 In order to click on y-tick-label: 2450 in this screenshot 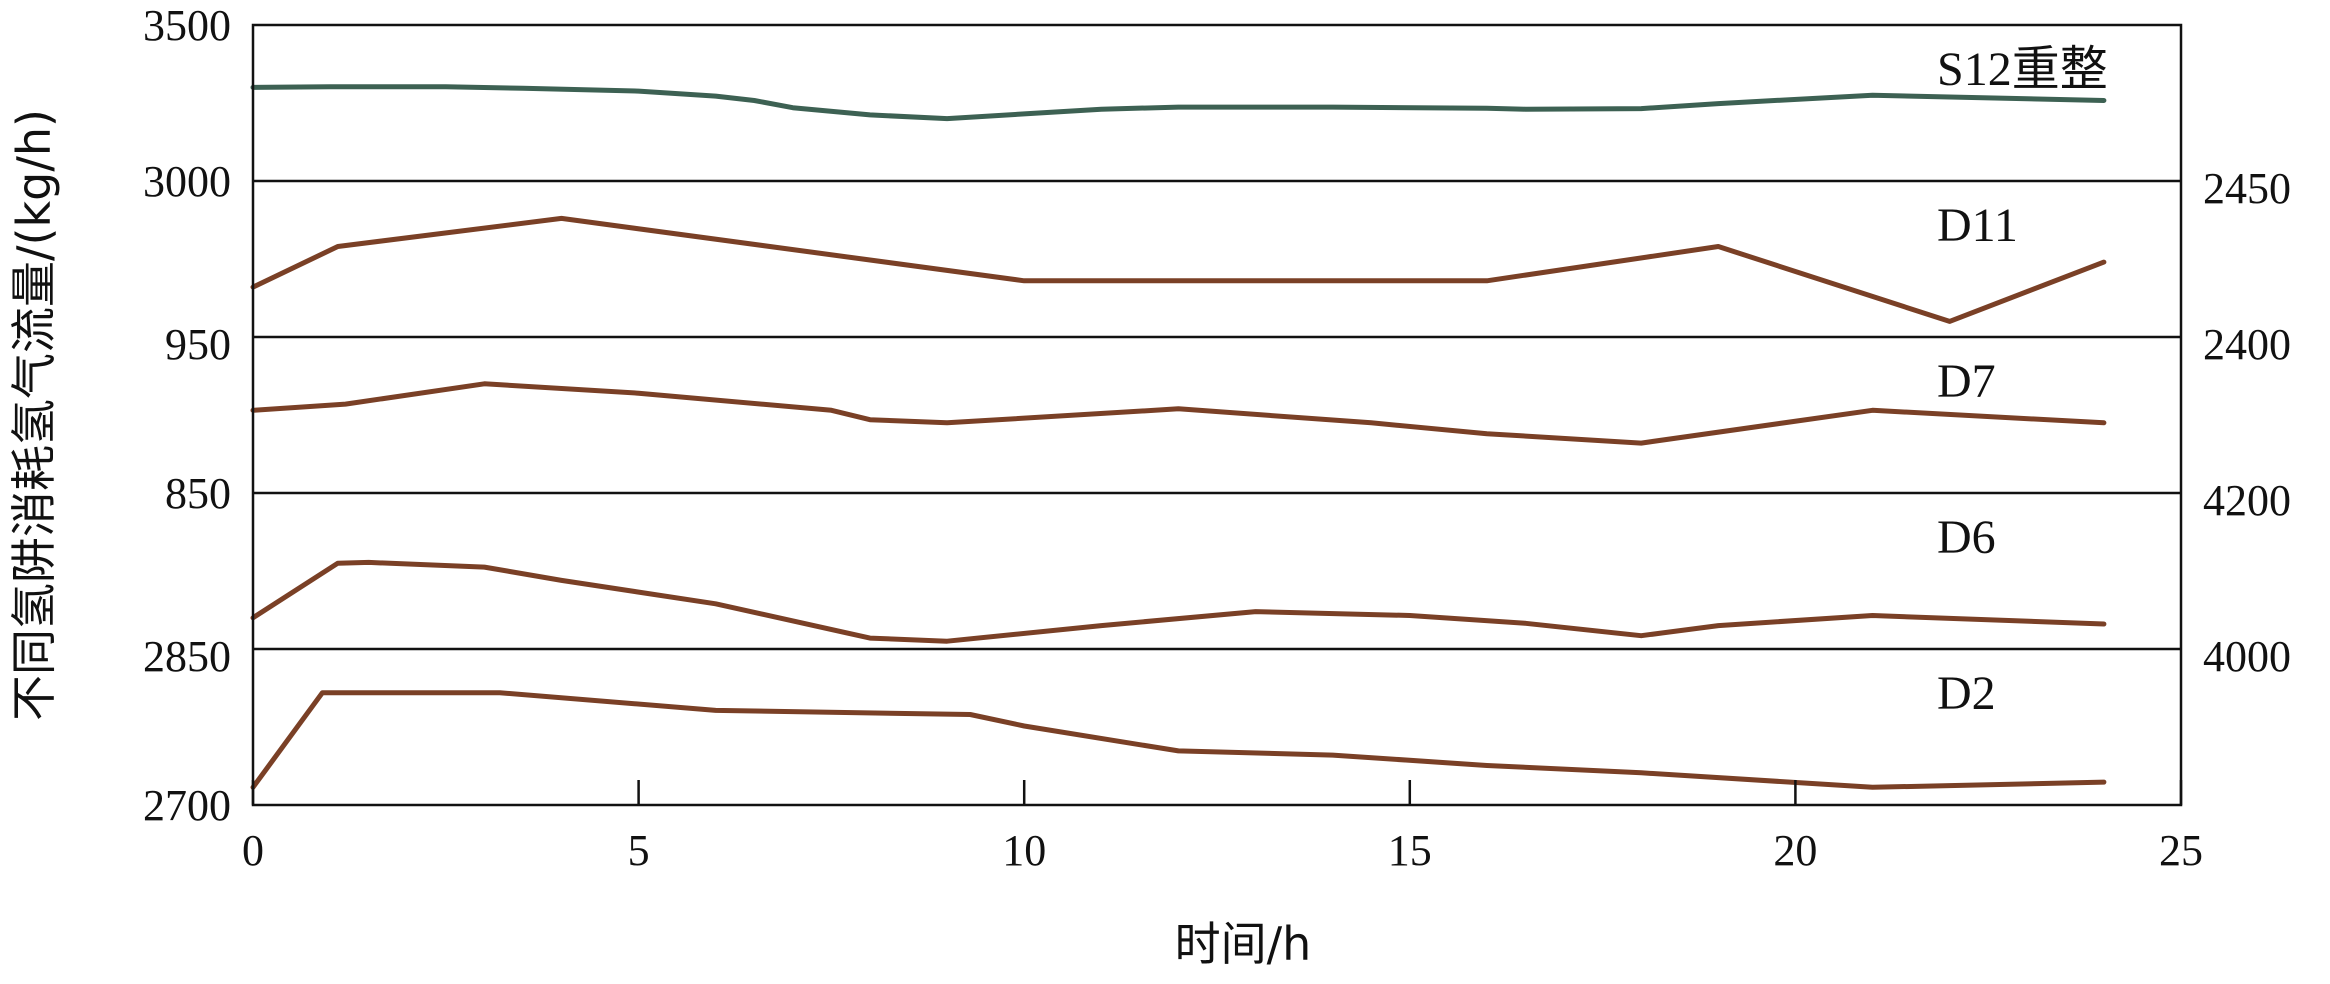, I will do `click(2247, 188)`.